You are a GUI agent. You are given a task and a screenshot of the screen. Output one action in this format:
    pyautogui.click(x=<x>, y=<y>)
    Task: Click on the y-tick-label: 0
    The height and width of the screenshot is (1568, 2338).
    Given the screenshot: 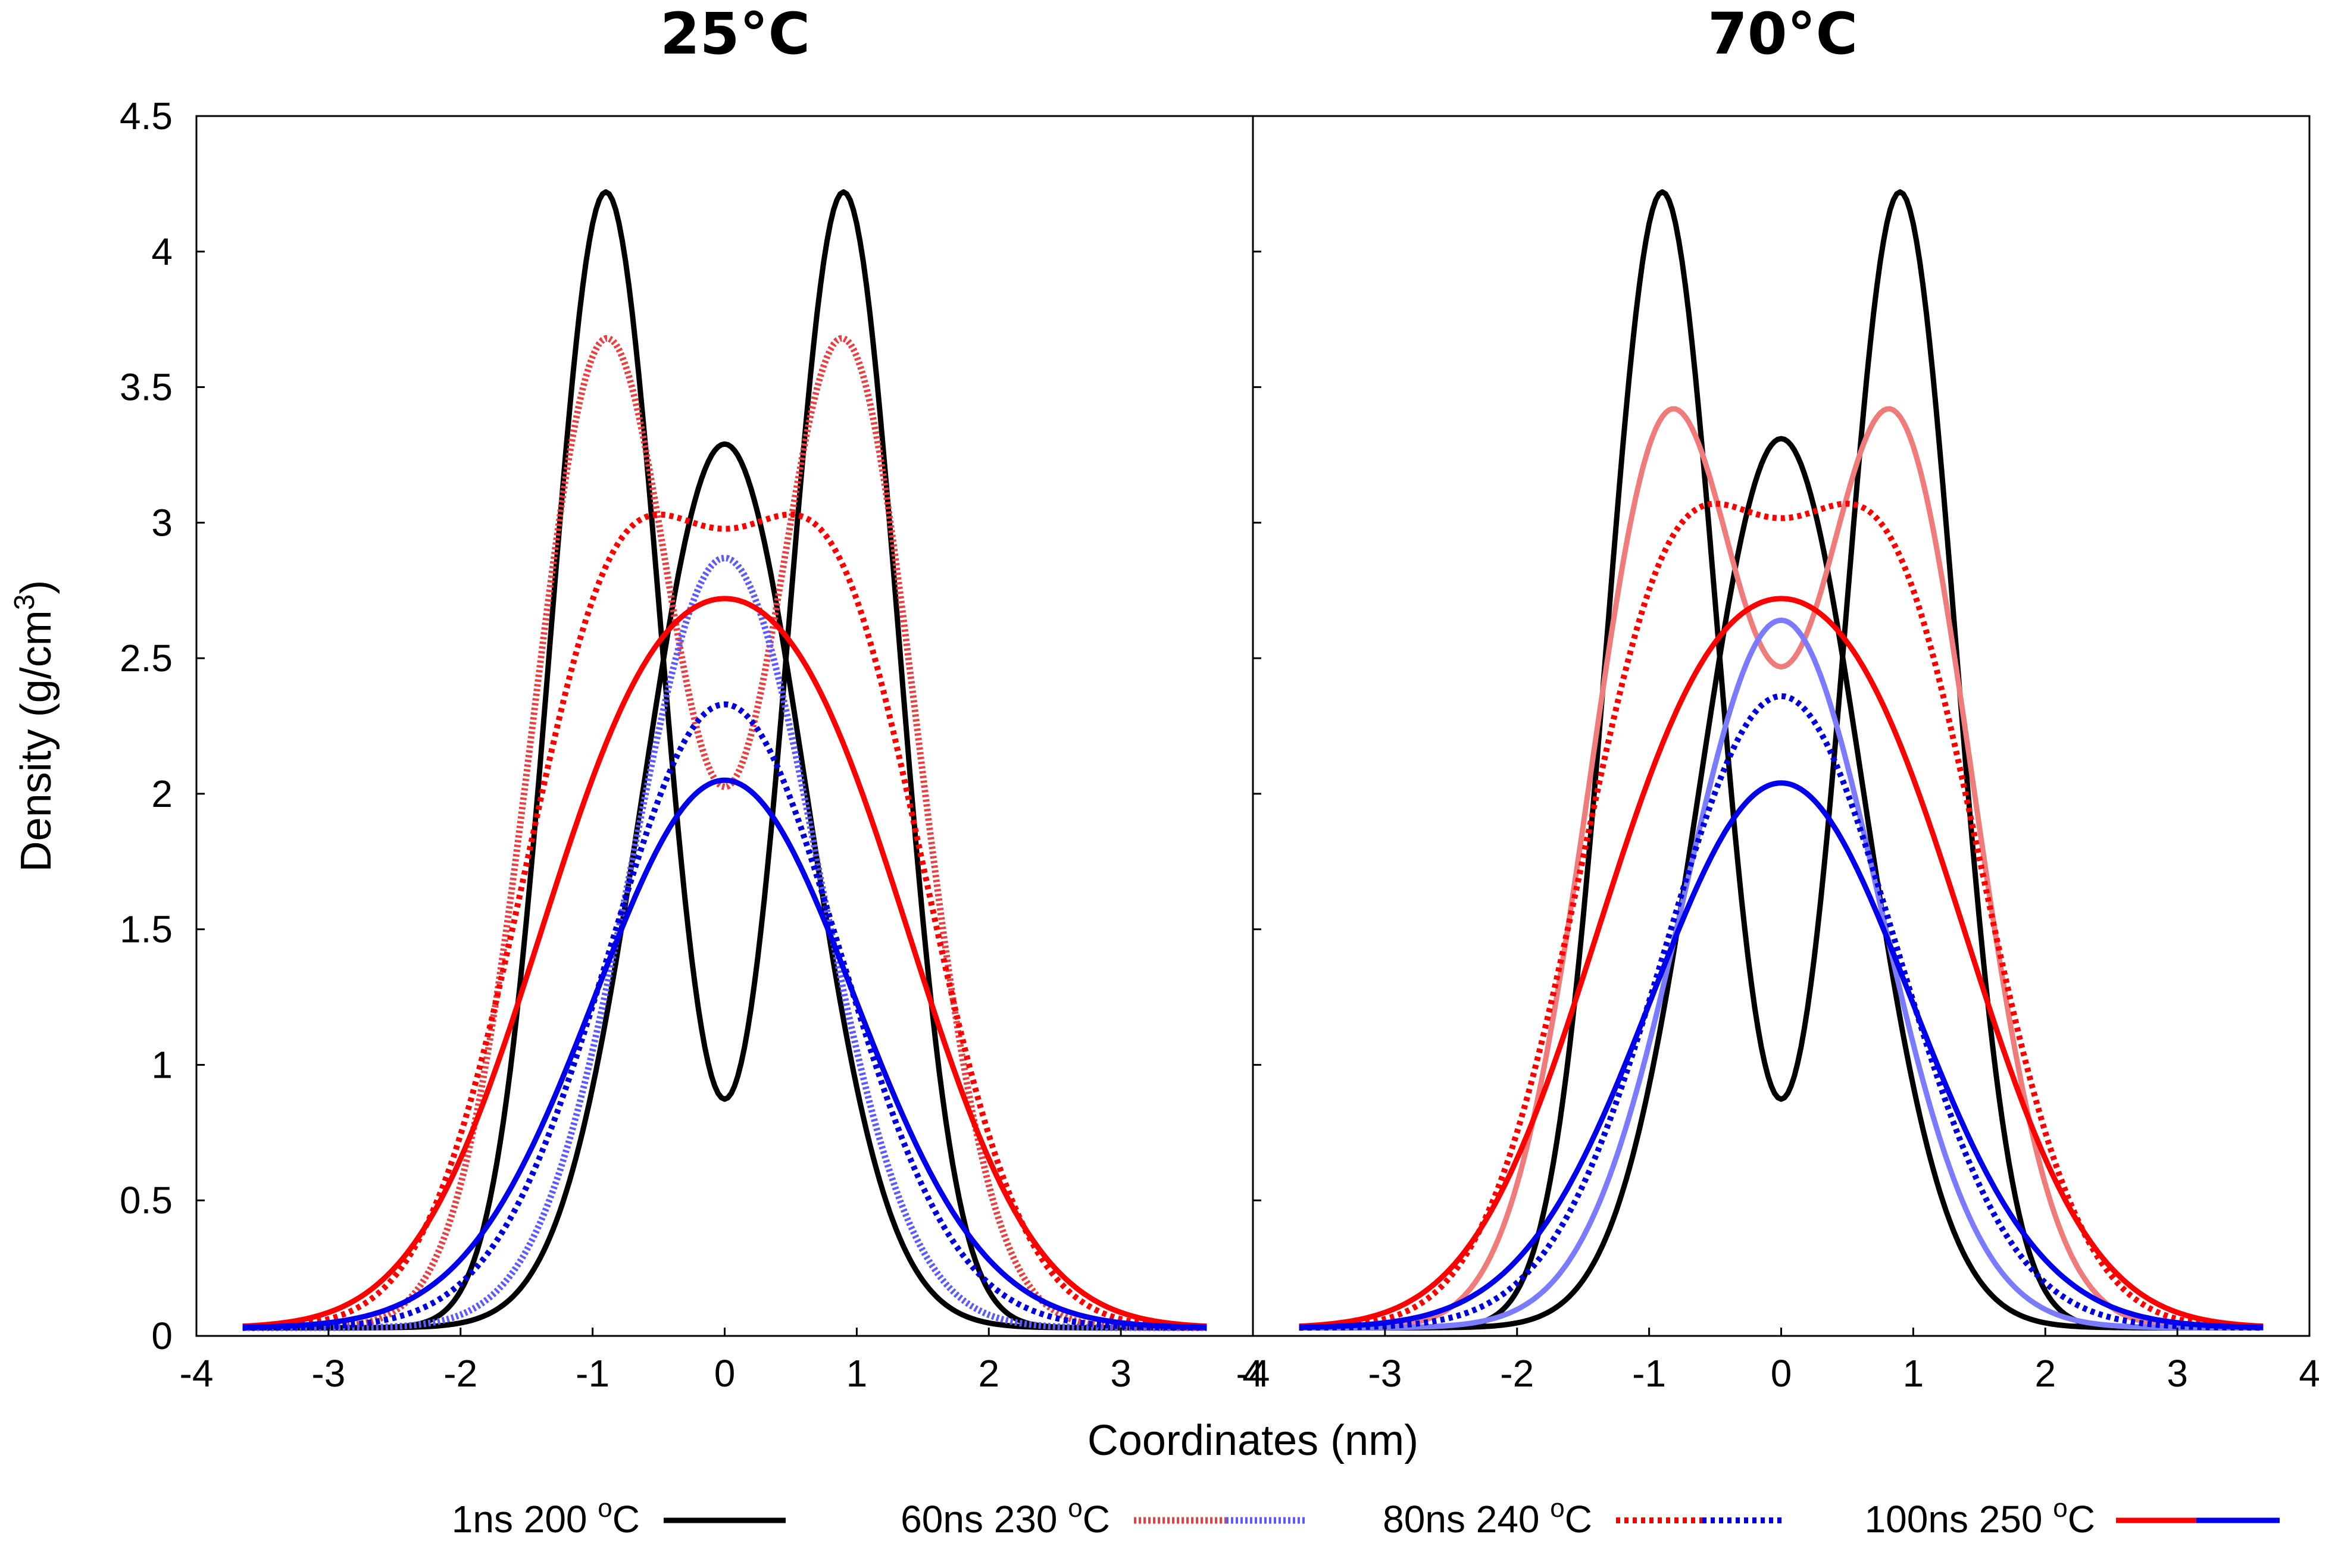 What is the action you would take?
    pyautogui.click(x=162, y=1336)
    